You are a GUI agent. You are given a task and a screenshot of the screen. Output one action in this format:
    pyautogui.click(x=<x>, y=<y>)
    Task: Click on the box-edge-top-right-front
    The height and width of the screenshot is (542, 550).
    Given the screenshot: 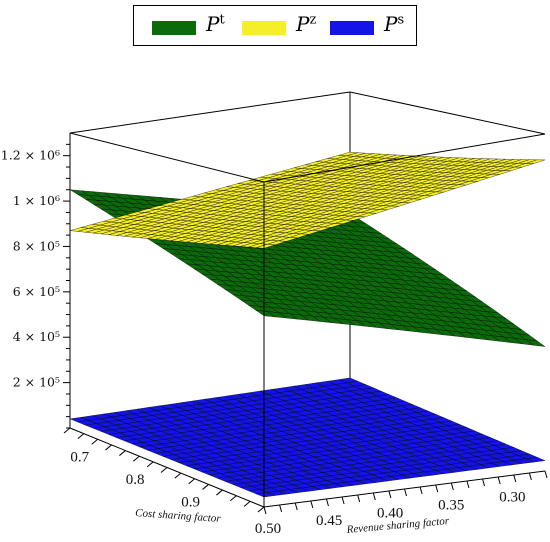 What is the action you would take?
    pyautogui.click(x=404, y=158)
    